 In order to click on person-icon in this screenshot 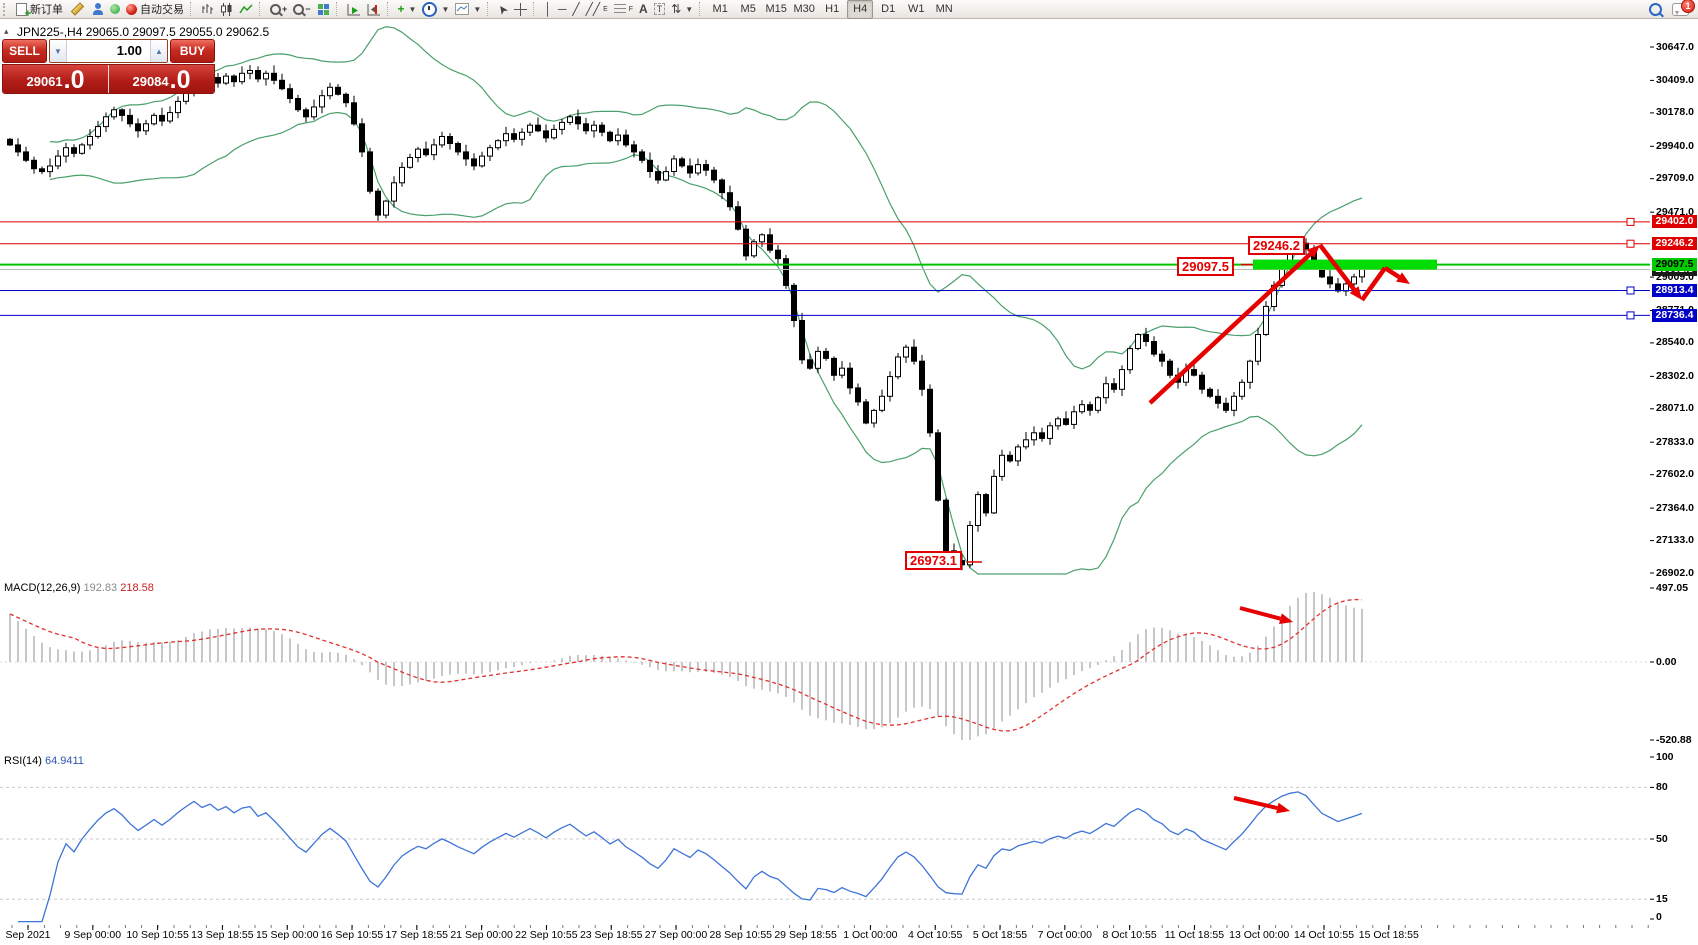, I will do `click(98, 9)`.